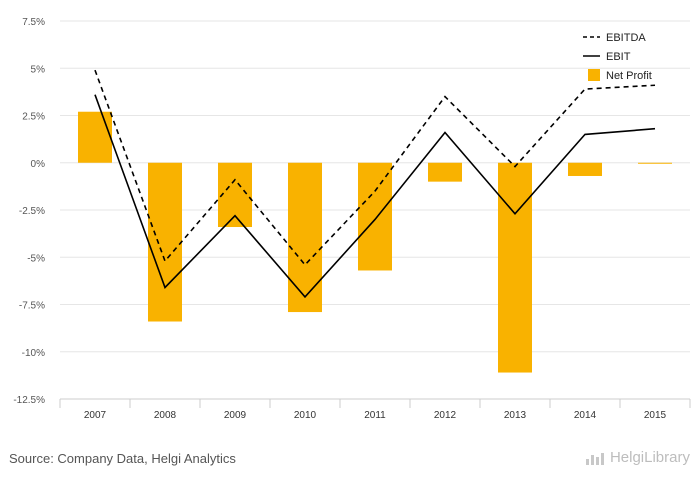  I want to click on x-tick-label: 2007, so click(95, 415).